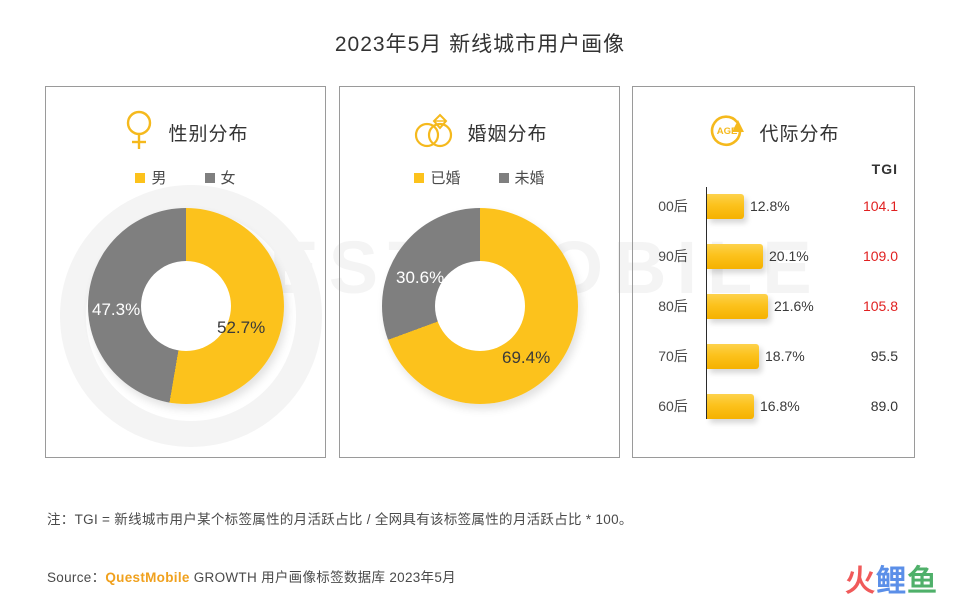 Image resolution: width=960 pixels, height=606 pixels. I want to click on legend-item-single: 未婚, so click(521, 177).